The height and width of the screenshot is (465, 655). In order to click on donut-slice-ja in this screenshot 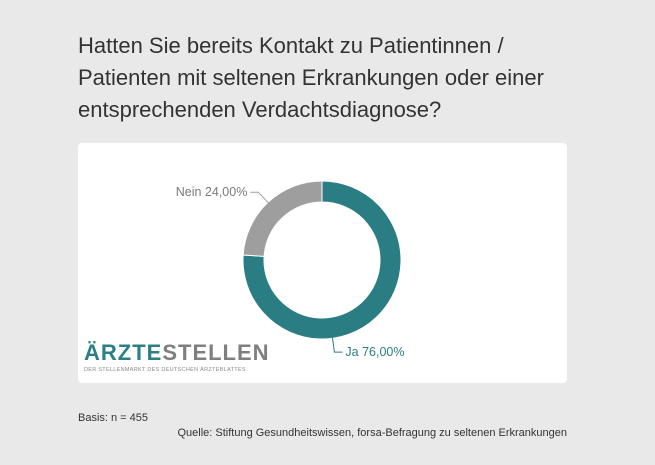, I will do `click(322, 260)`.